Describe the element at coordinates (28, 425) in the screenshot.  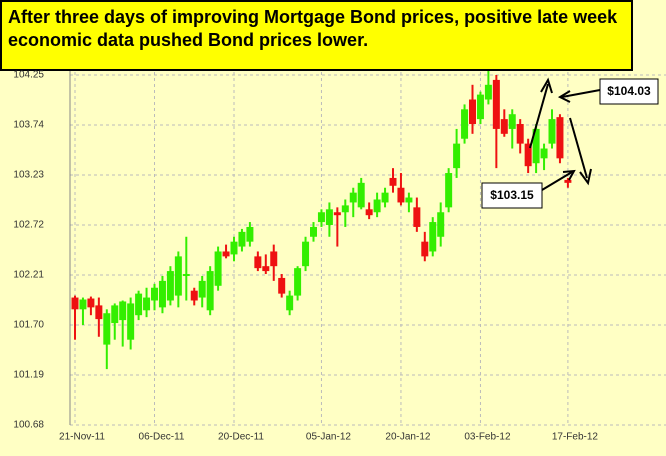
I see `y-tick-label: 100.68` at that location.